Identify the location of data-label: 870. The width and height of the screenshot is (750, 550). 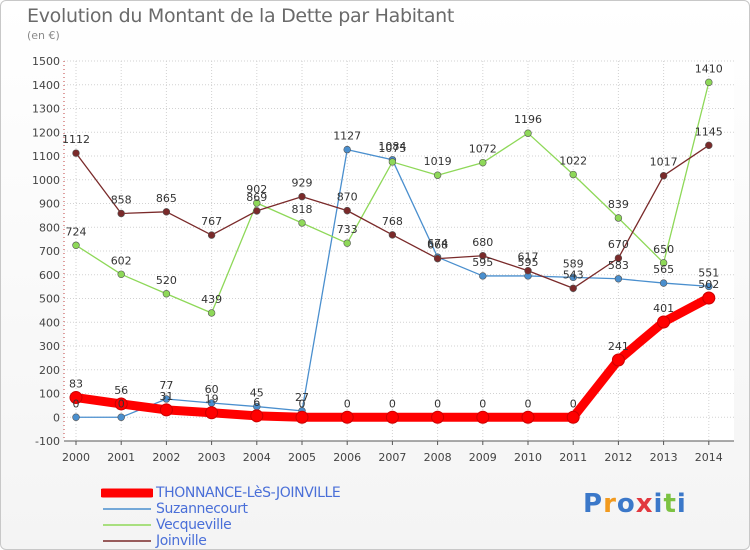
(347, 197).